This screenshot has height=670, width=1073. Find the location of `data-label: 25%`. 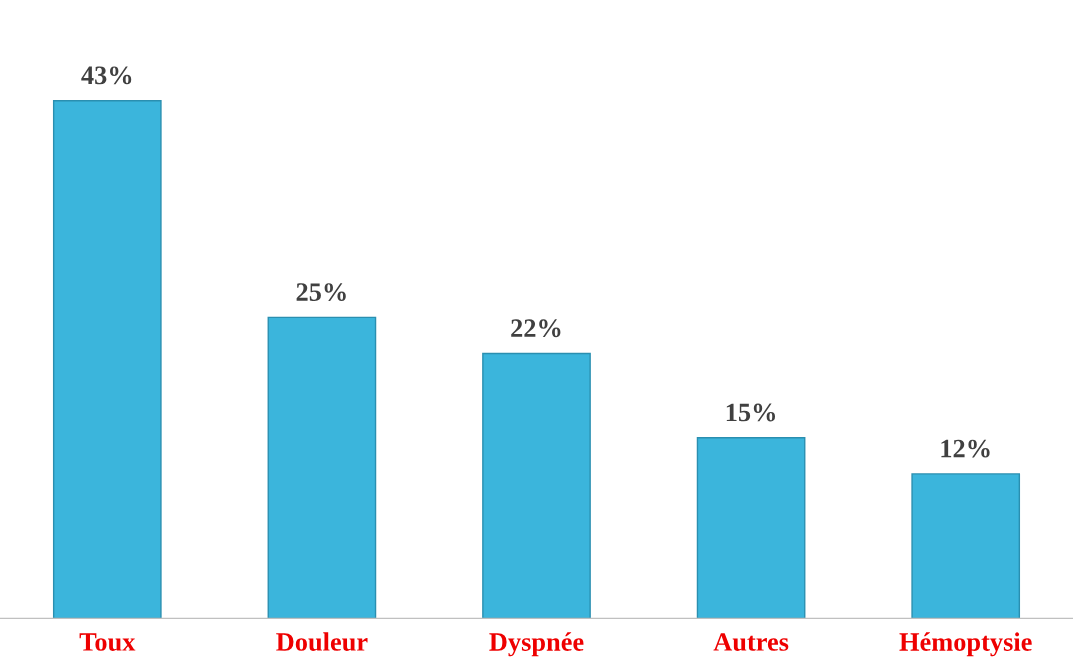

data-label: 25% is located at coordinates (321, 292).